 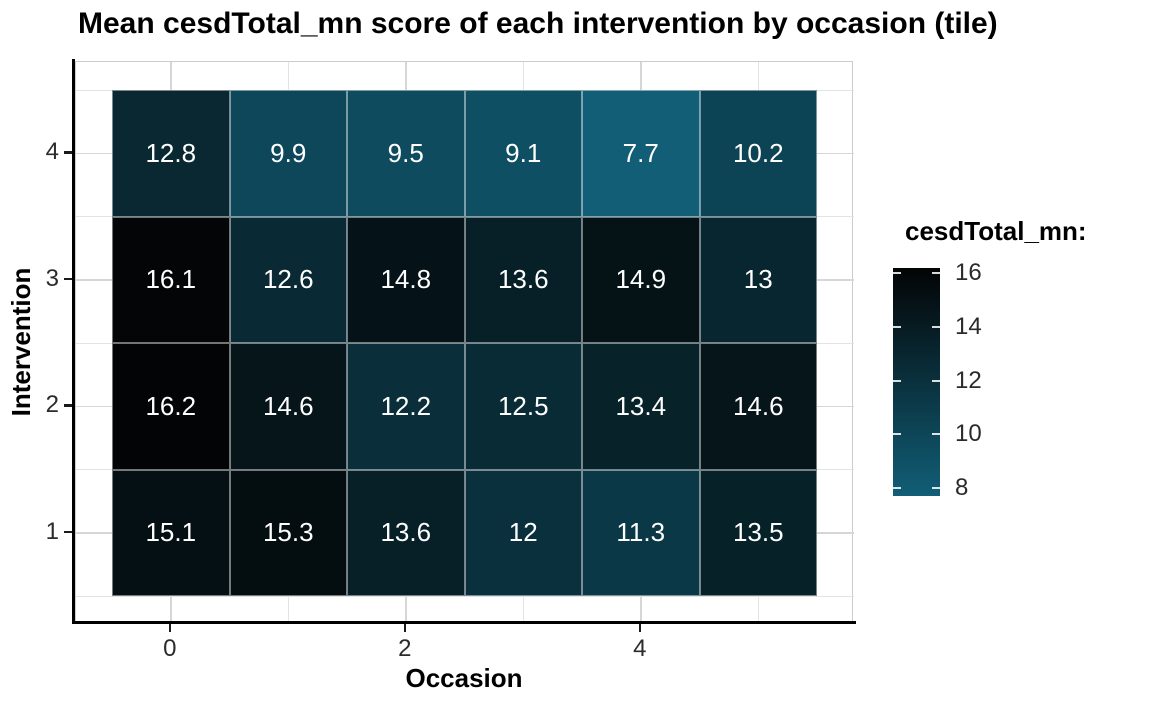 I want to click on legend-tick-label: 12, so click(x=968, y=380).